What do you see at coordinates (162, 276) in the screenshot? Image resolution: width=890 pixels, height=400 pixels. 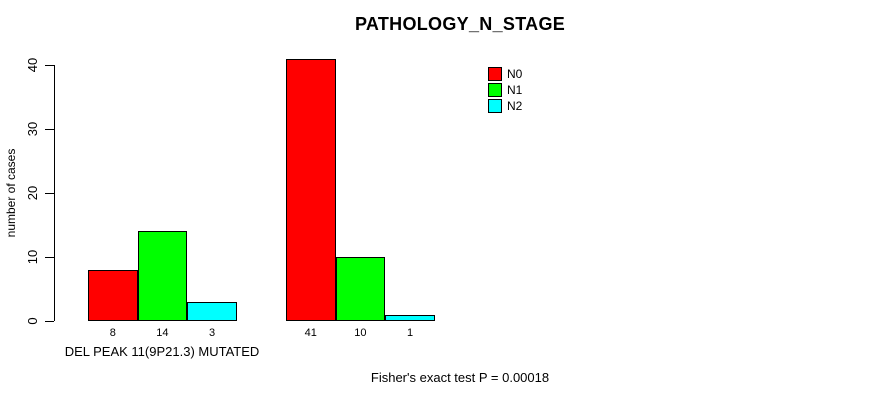 I see `bar-N1-group1` at bounding box center [162, 276].